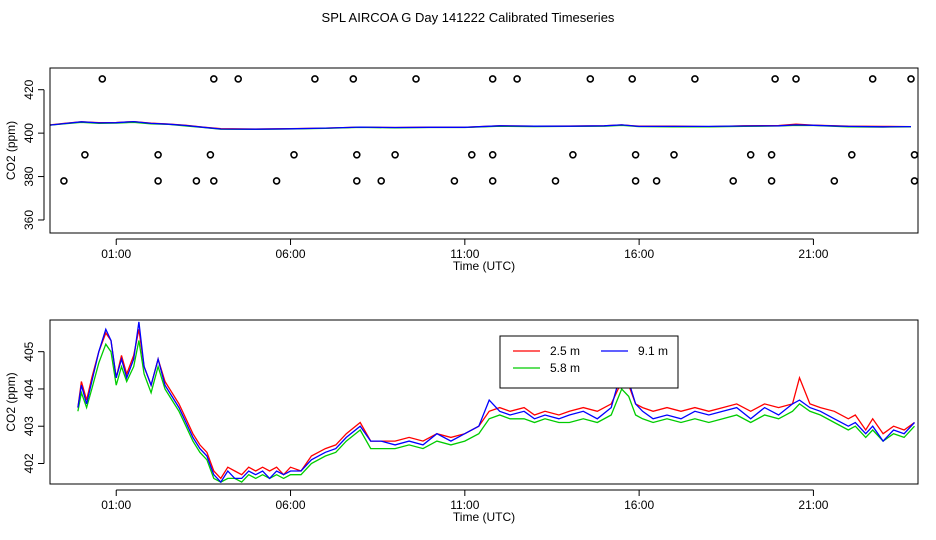  Describe the element at coordinates (29, 426) in the screenshot. I see `y-tick-label: 403` at that location.